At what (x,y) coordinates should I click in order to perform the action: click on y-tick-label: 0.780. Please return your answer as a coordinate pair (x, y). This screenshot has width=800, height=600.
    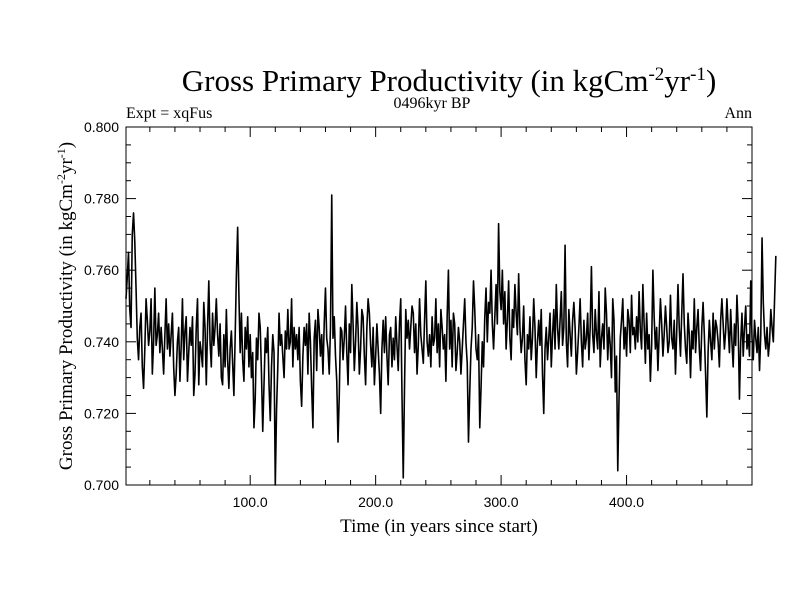
    Looking at the image, I should click on (101, 199).